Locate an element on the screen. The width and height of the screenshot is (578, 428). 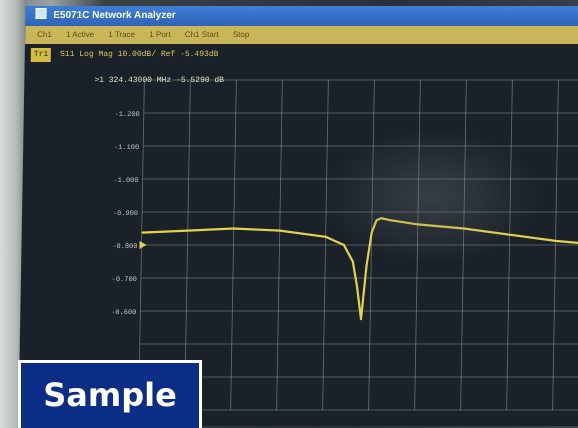
status-item: Ch1 is located at coordinates (44, 34).